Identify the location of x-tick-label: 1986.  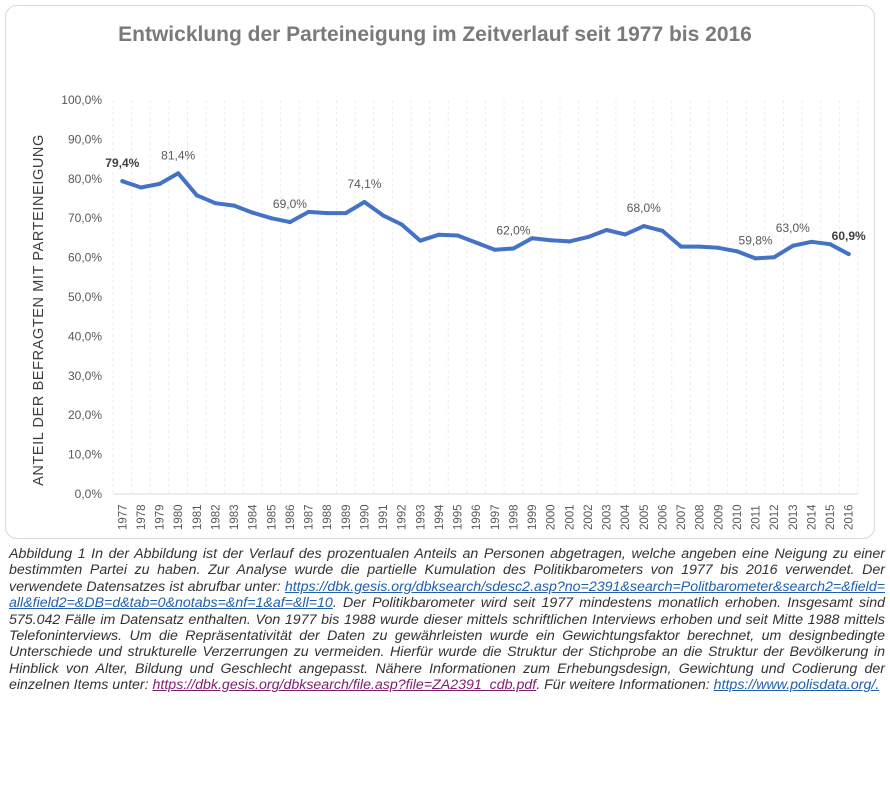
(291, 517).